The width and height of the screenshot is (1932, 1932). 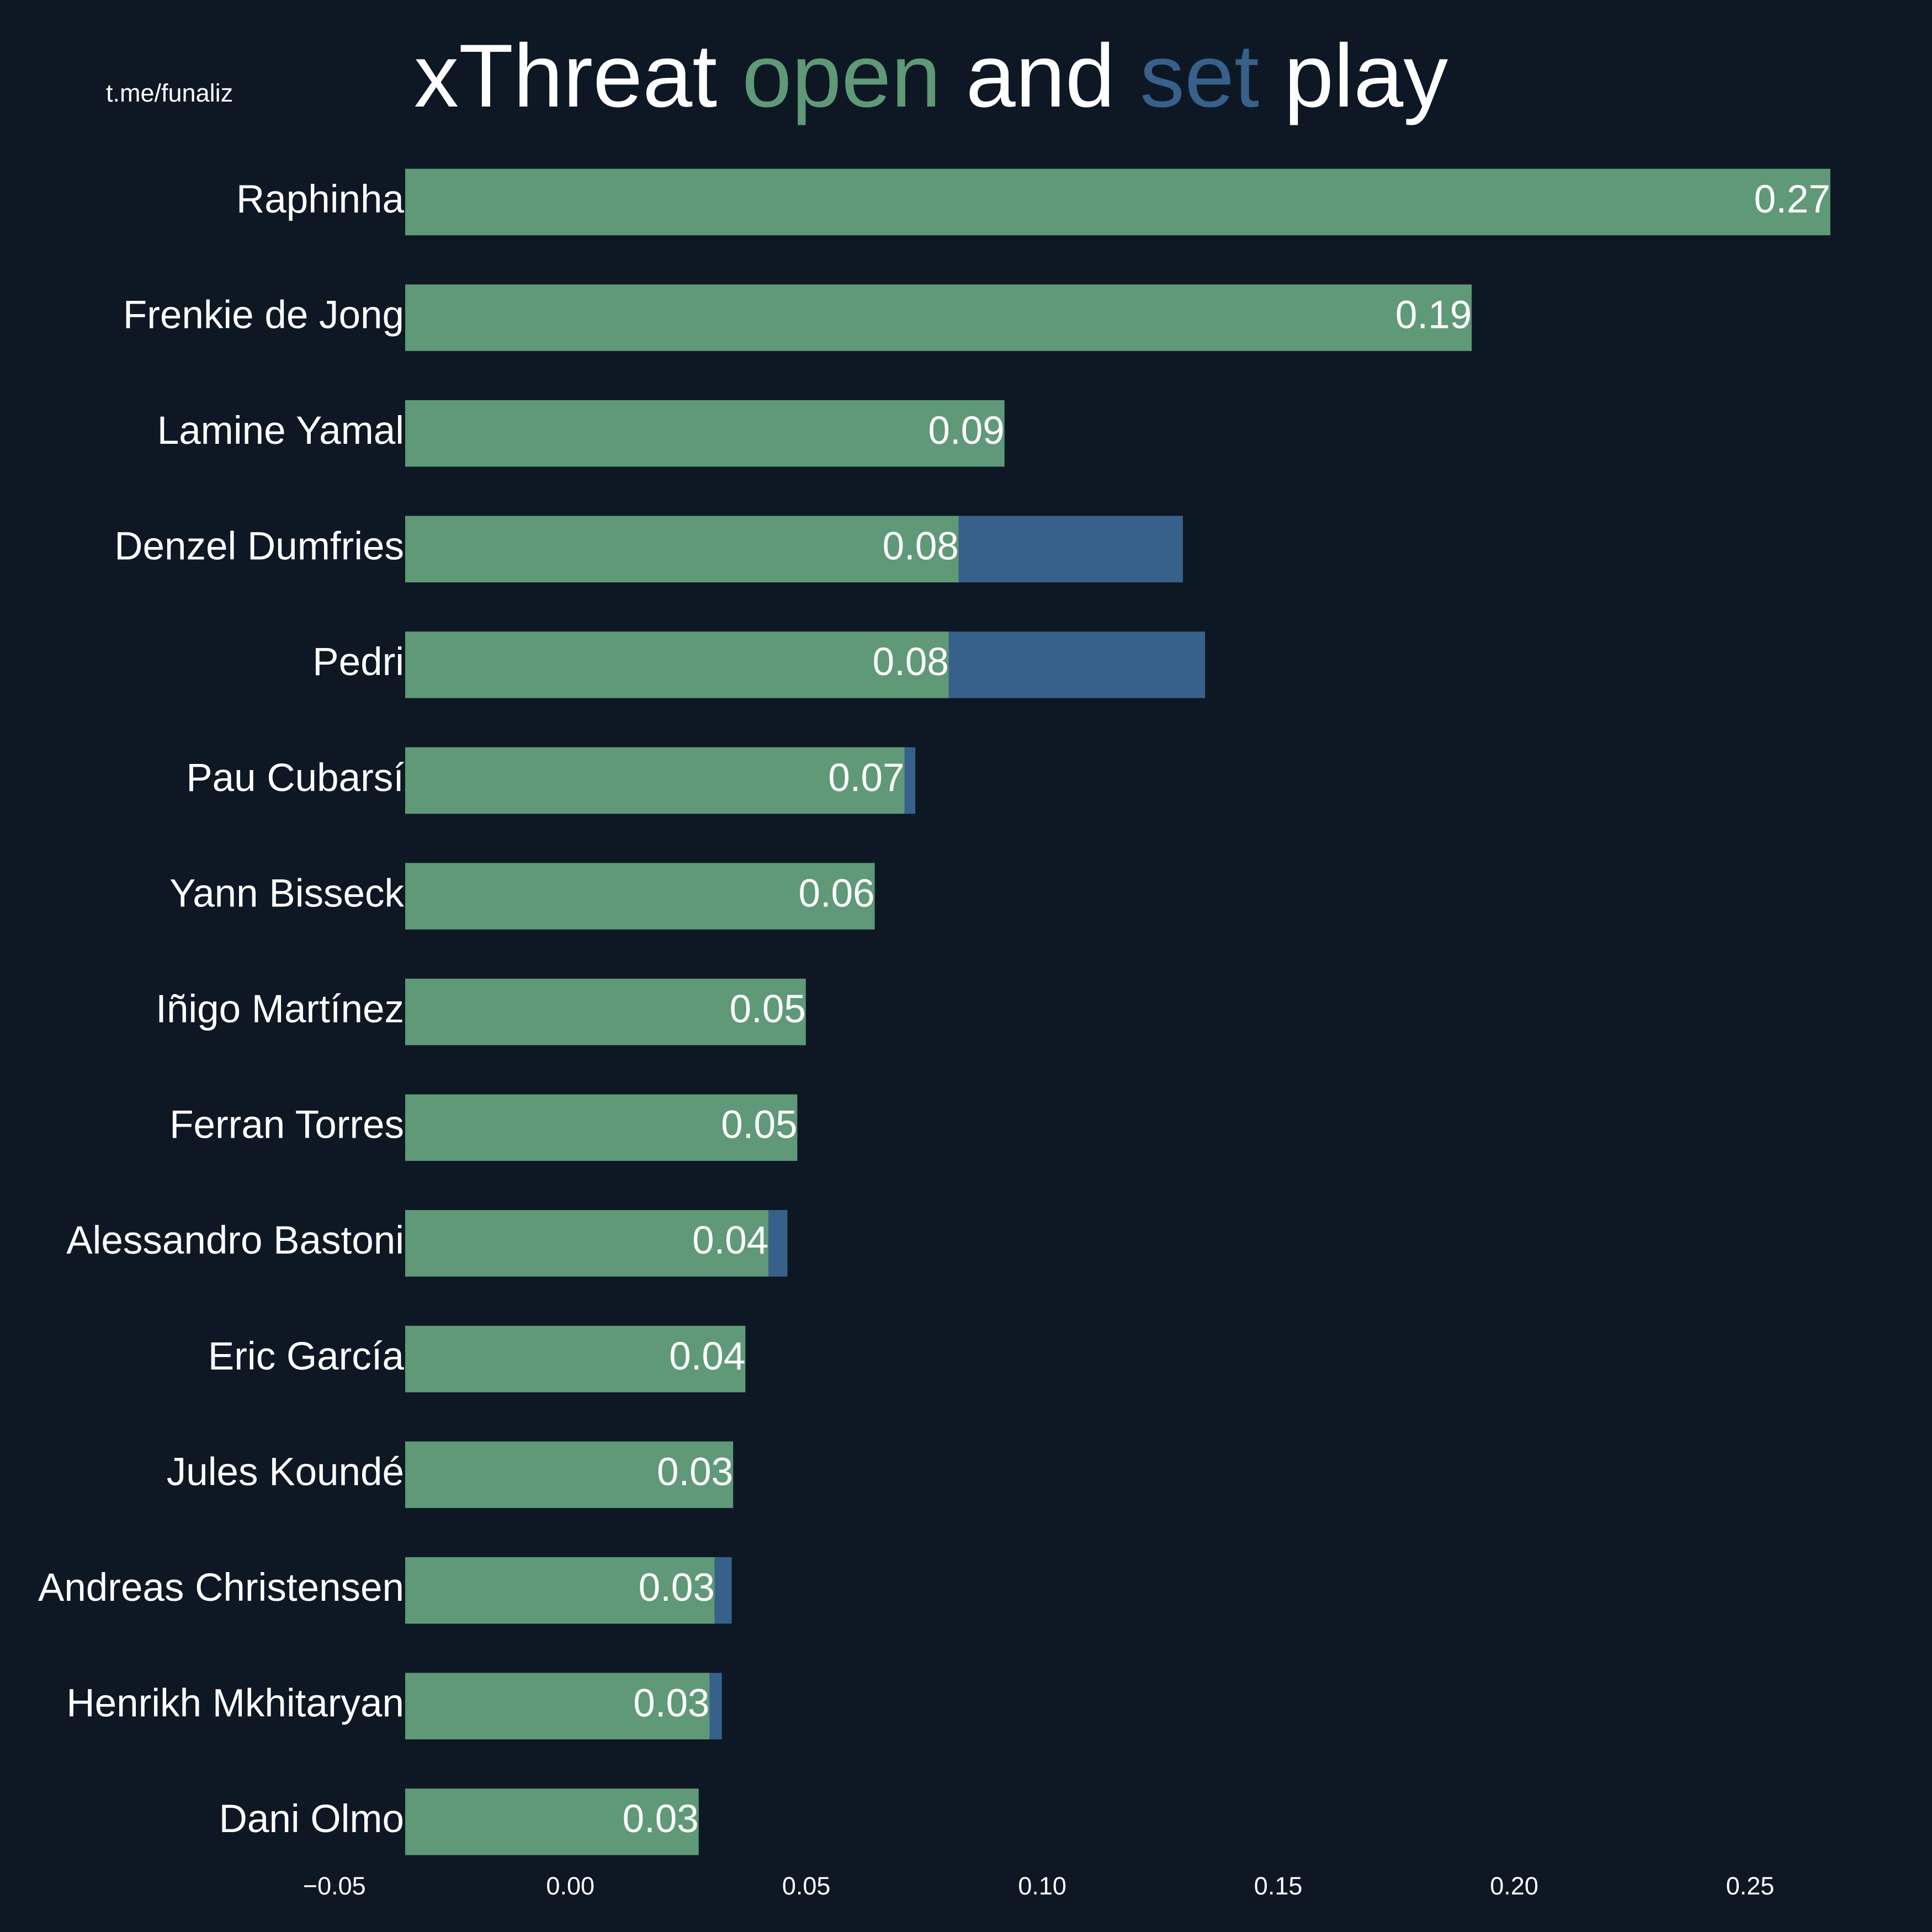 I want to click on x-tick-label: 0.10, so click(x=1042, y=1886).